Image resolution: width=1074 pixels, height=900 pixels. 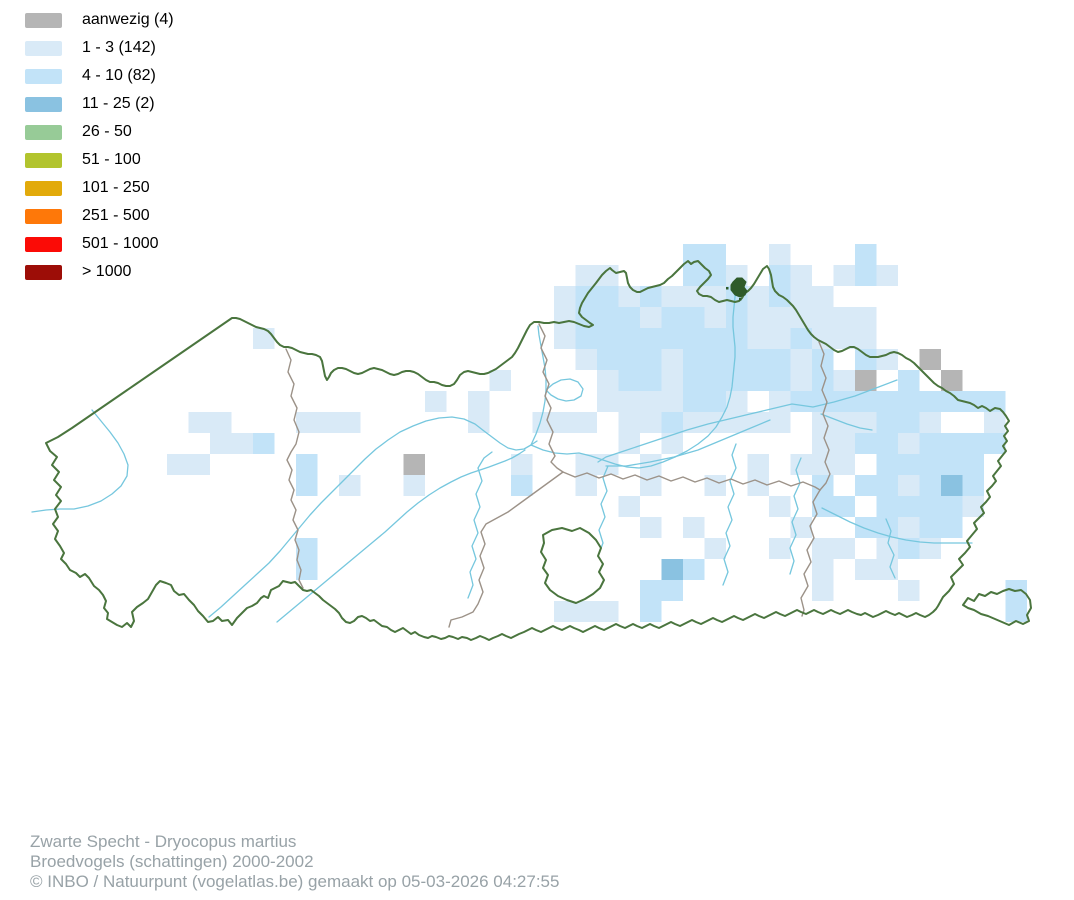 What do you see at coordinates (172, 861) in the screenshot?
I see `survey-subtitle: Broedvogels (schattingen) 2000-2002` at bounding box center [172, 861].